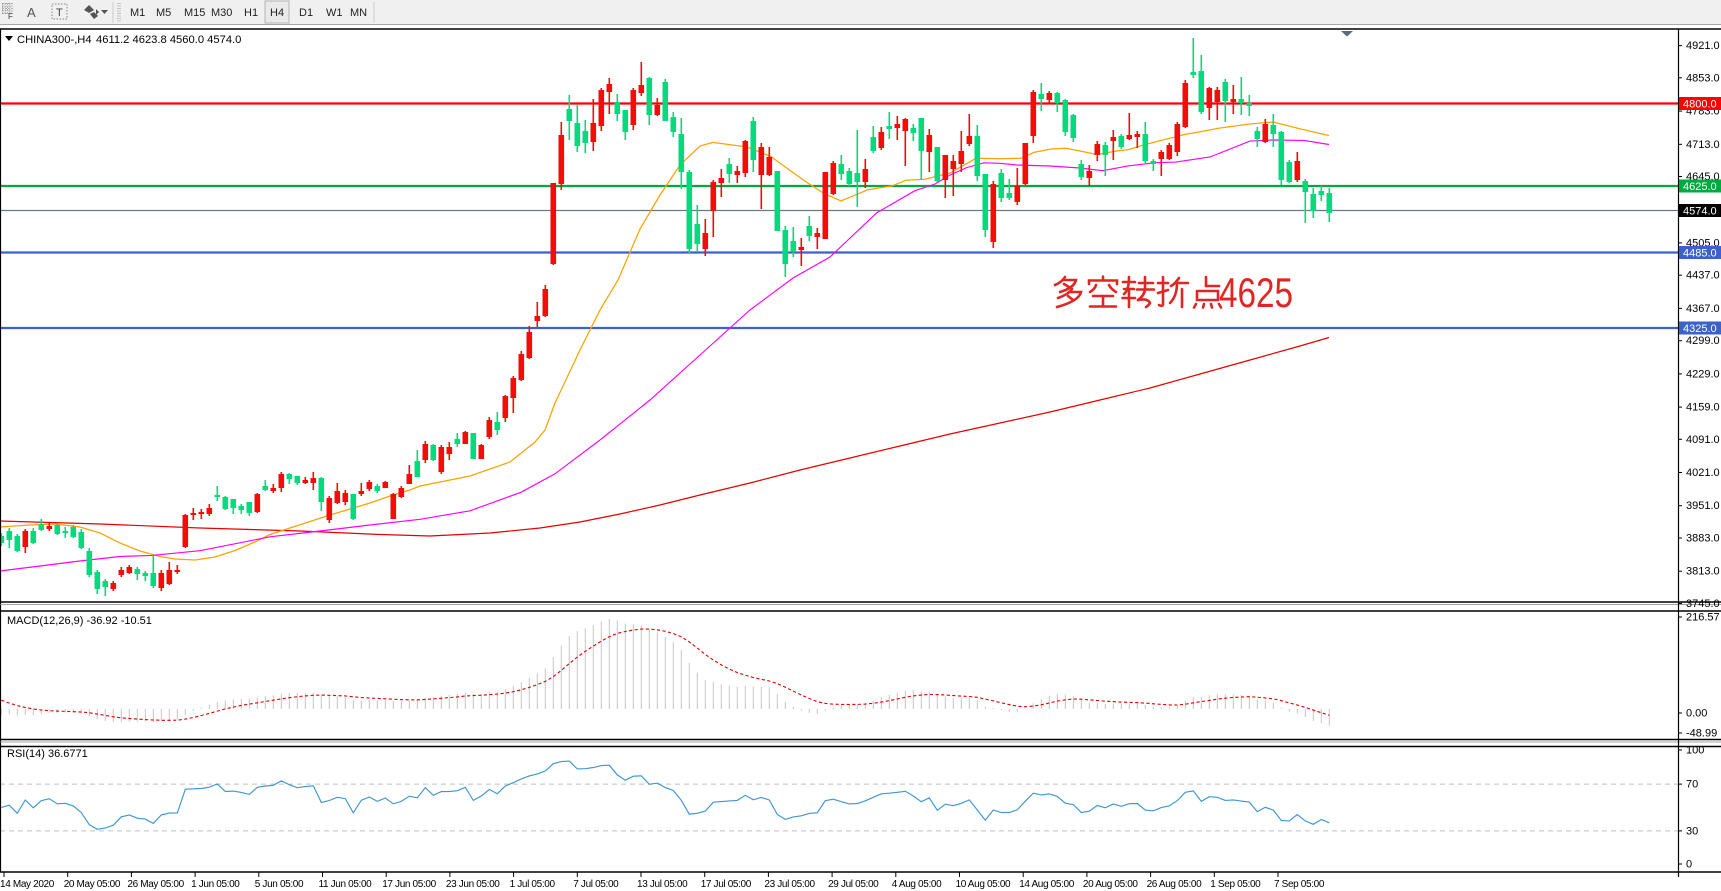  I want to click on svg-text: 17 Jul 05:00, so click(726, 884).